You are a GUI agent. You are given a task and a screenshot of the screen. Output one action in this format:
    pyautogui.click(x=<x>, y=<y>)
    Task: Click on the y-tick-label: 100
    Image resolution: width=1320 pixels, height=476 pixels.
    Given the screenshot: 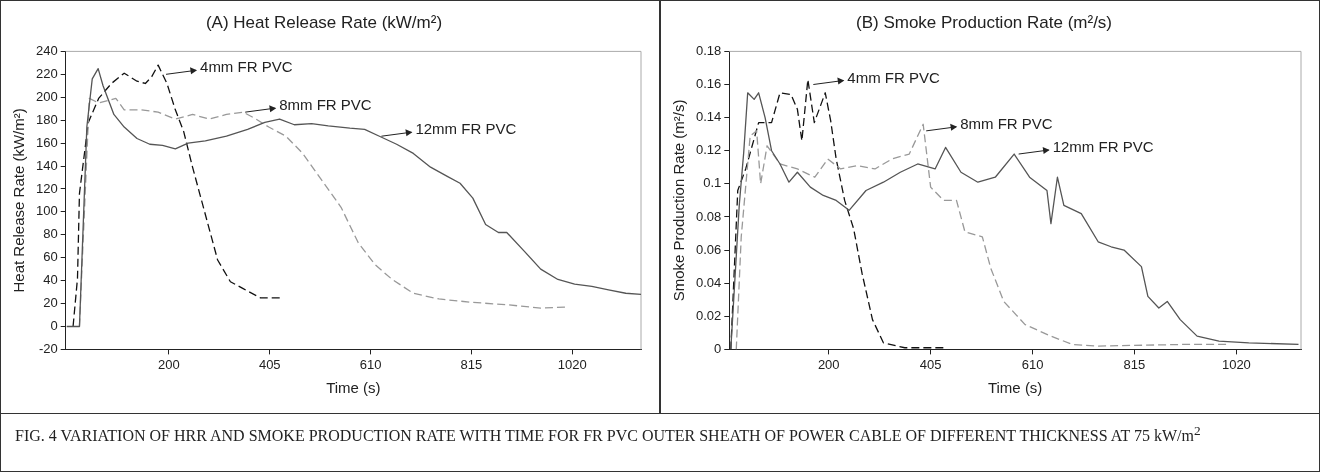 What is the action you would take?
    pyautogui.click(x=46, y=211)
    